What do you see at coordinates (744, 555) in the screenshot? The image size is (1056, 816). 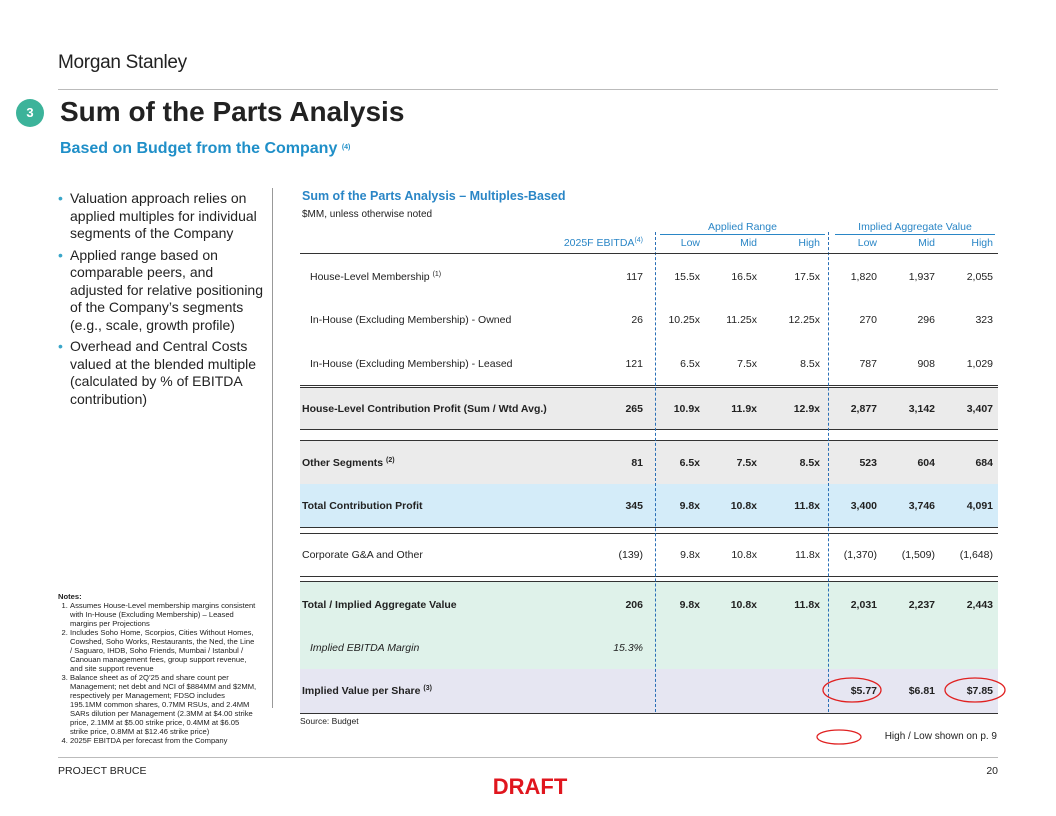 I see `cell: 10.8x` at bounding box center [744, 555].